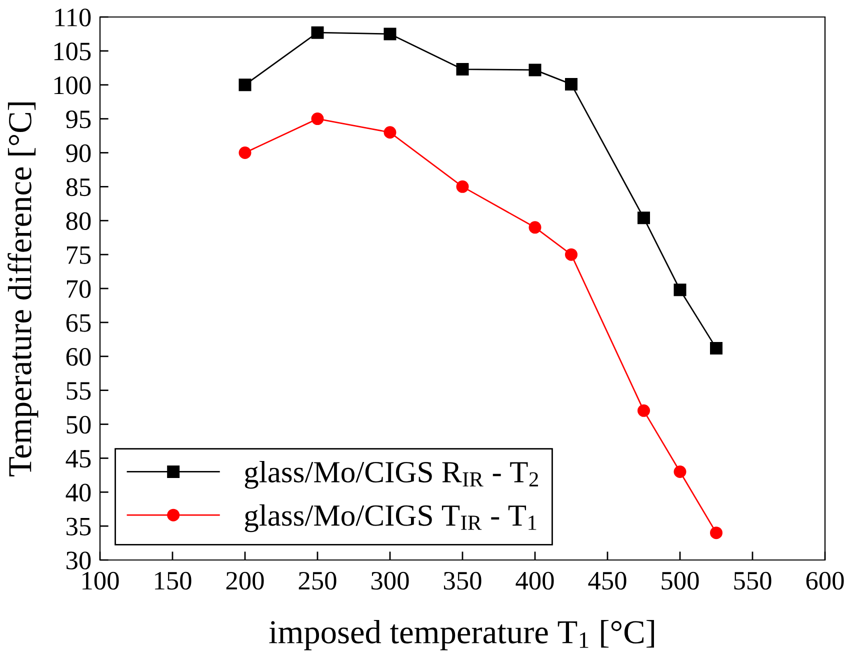 Image resolution: width=850 pixels, height=662 pixels. What do you see at coordinates (78, 119) in the screenshot?
I see `y-tick-label: 95` at bounding box center [78, 119].